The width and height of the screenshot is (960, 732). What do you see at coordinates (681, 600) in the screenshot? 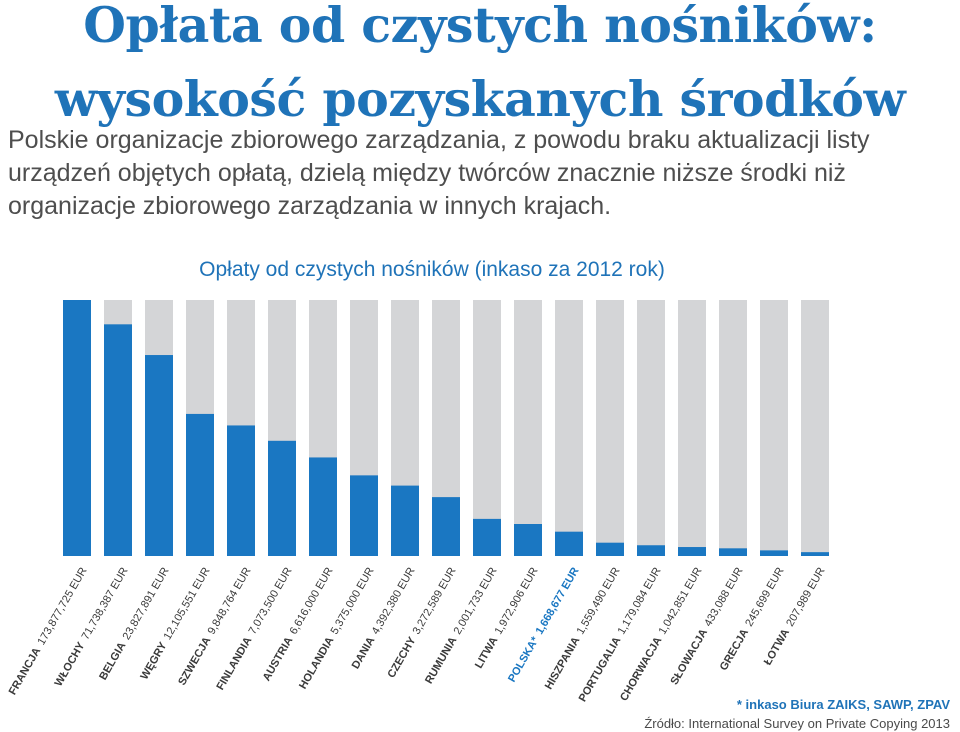
I see `value-label: 1,042,851 EUR` at bounding box center [681, 600].